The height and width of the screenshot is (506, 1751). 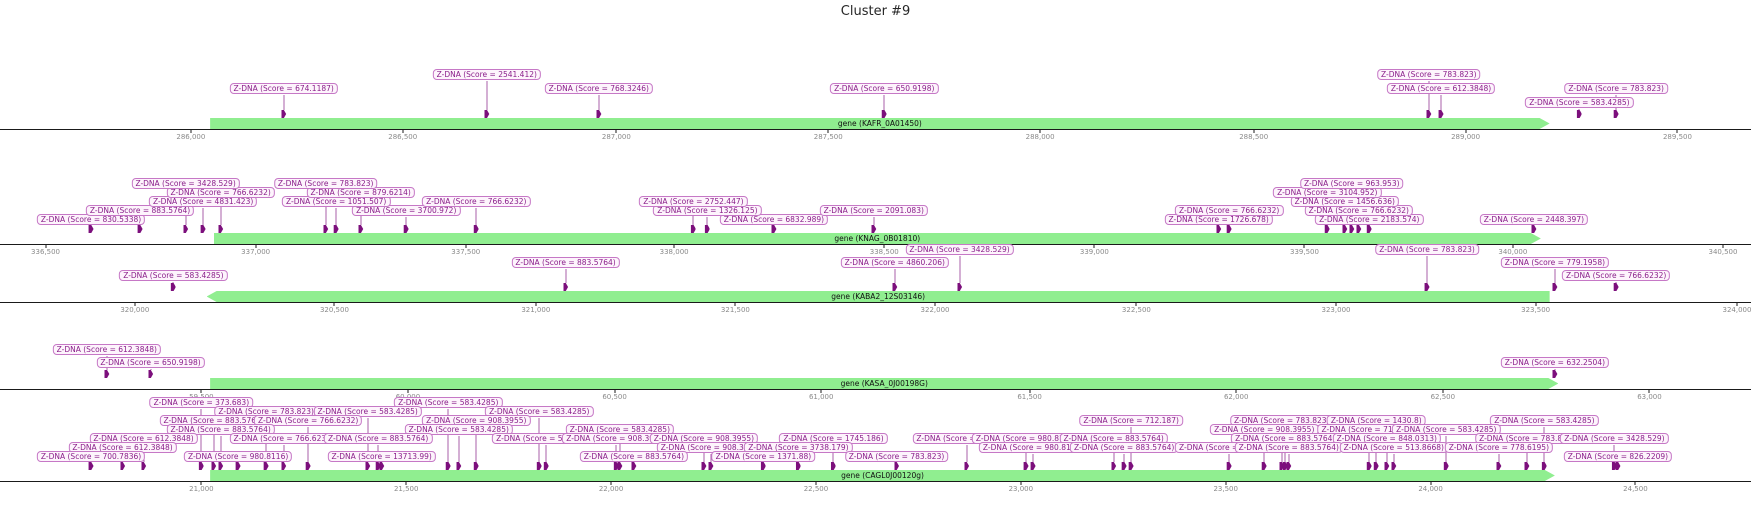 What do you see at coordinates (536, 310) in the screenshot?
I see `axis-tick-label: 321,000` at bounding box center [536, 310].